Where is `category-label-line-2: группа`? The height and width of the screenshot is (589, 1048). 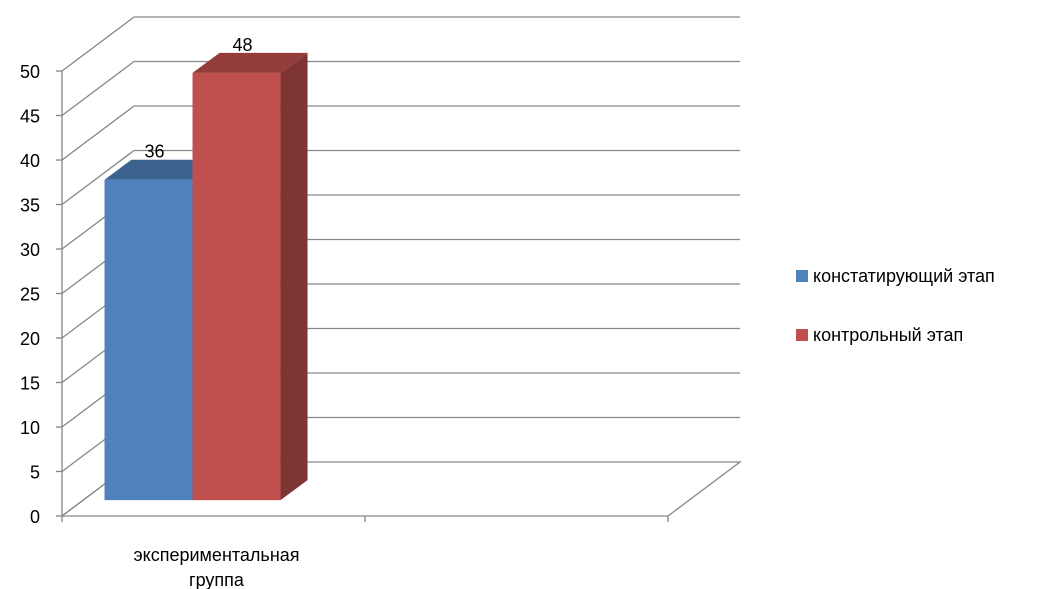 category-label-line-2: группа is located at coordinates (217, 579).